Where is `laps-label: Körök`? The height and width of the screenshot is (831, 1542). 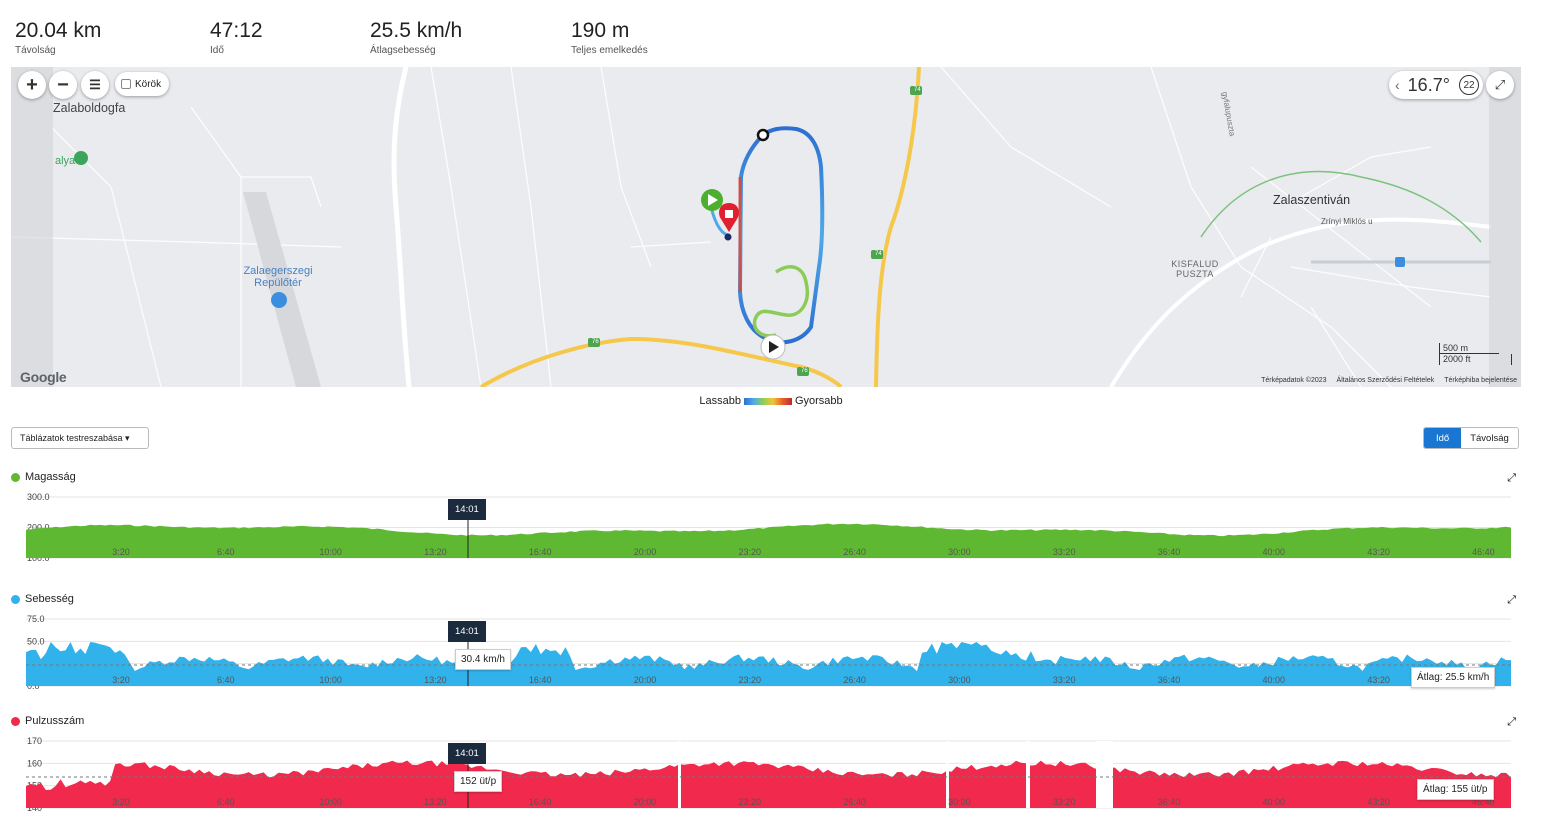
laps-label: Körök is located at coordinates (148, 84).